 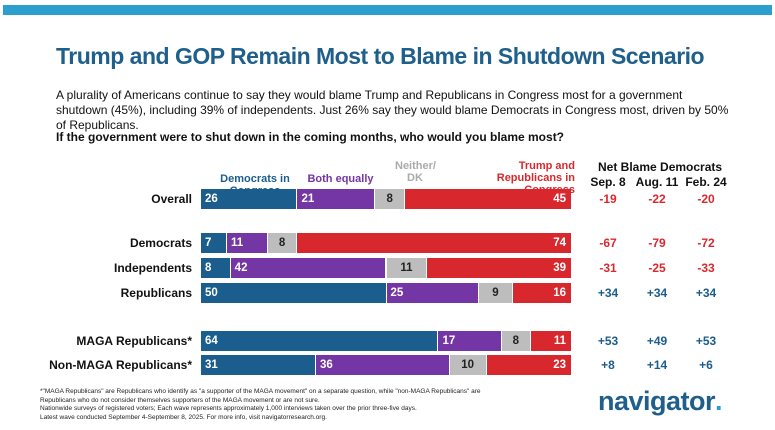 What do you see at coordinates (559, 199) in the screenshot?
I see `data-label: 45` at bounding box center [559, 199].